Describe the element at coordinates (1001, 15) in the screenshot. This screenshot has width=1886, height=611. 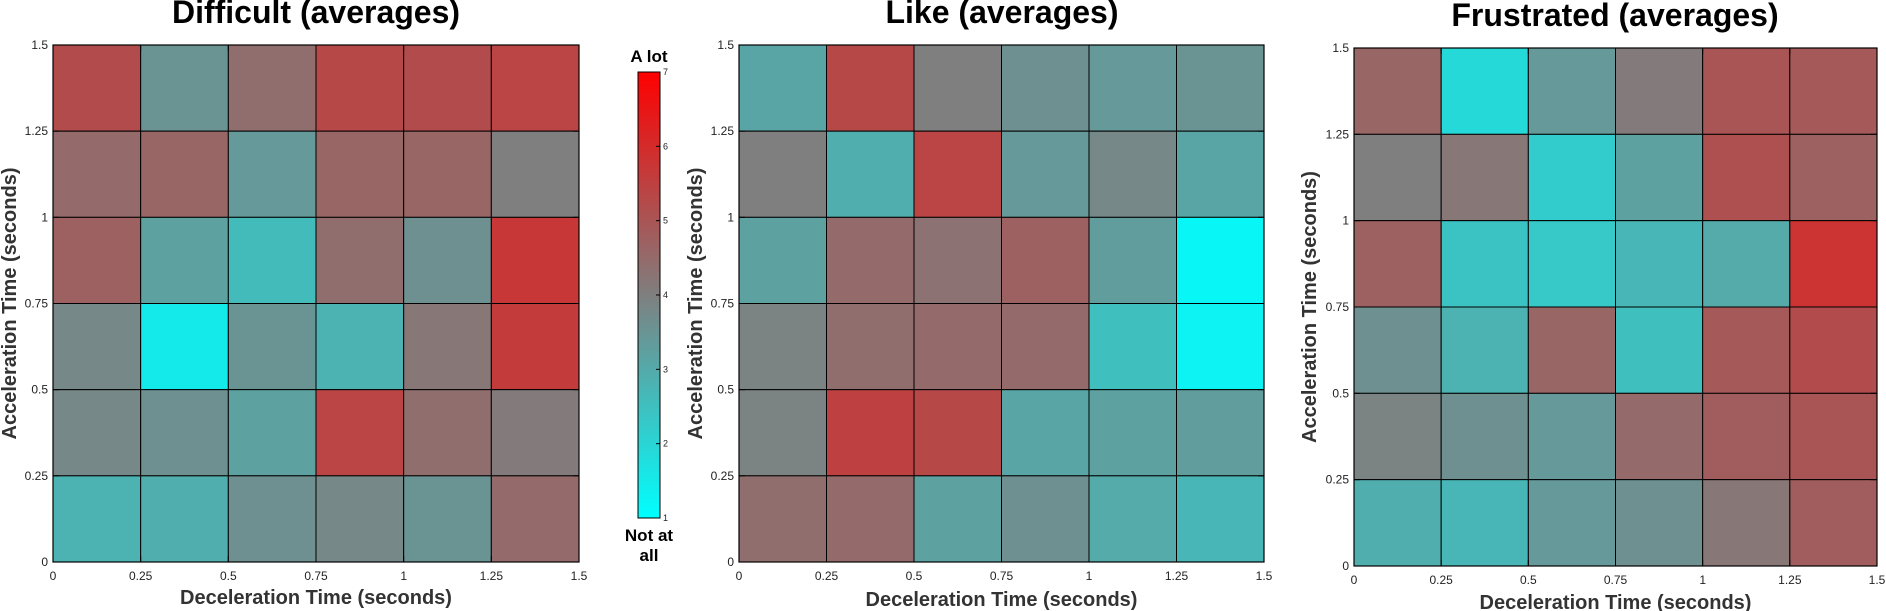
I see `chart-title: Like (averages)` at that location.